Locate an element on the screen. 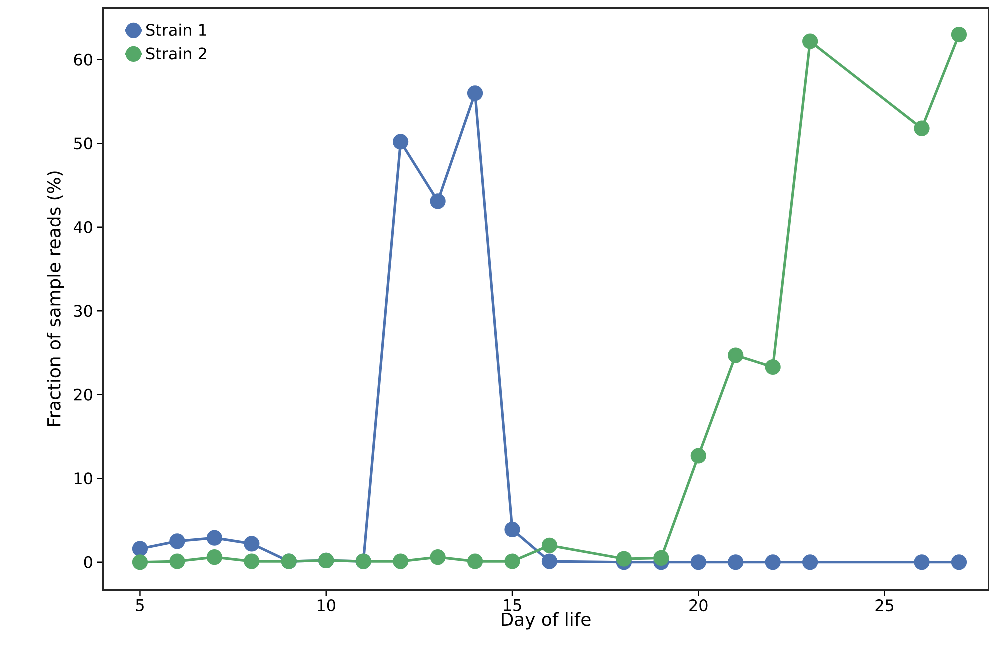 The height and width of the screenshot is (670, 989). x-tick-label: 10 is located at coordinates (327, 606).